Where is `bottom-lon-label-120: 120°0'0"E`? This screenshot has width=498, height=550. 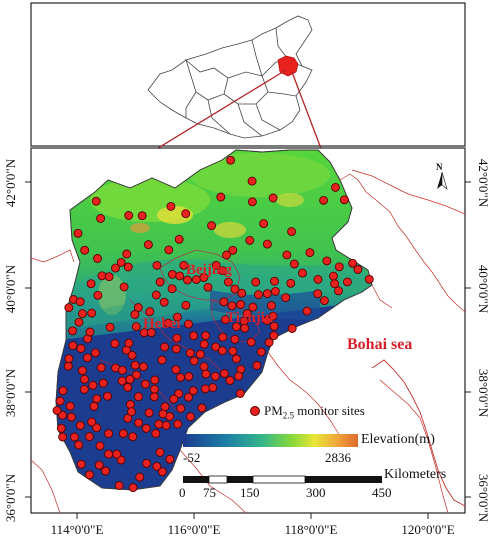
bottom-lon-label-120: 120°0'0"E is located at coordinates (428, 529).